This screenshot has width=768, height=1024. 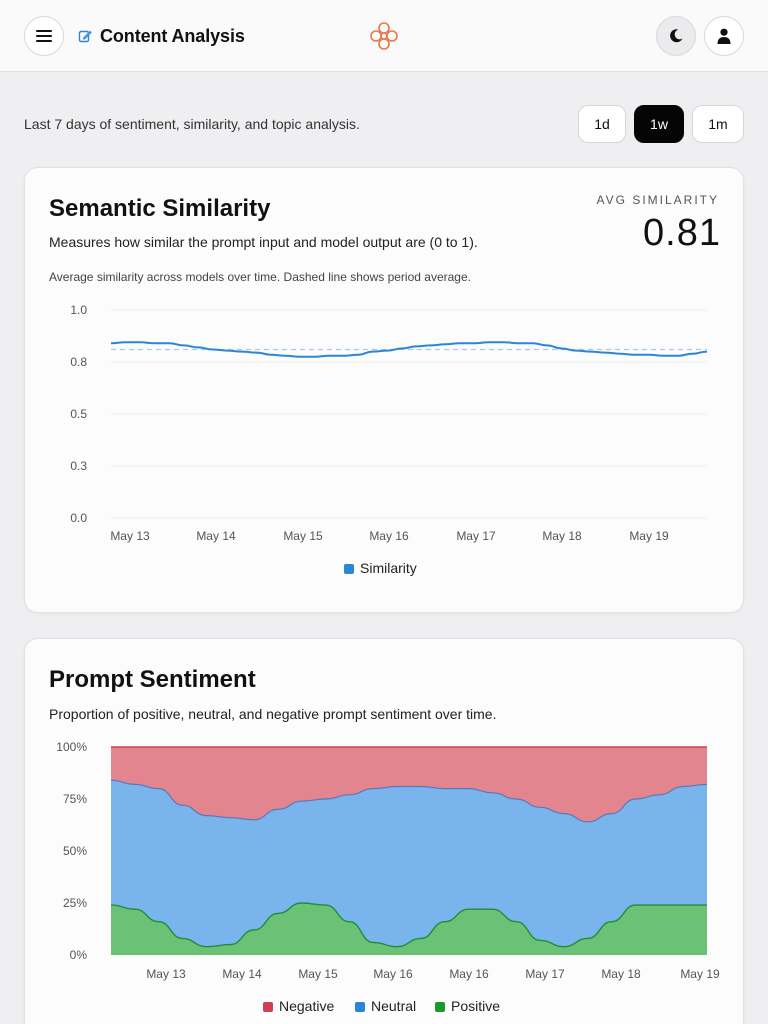 What do you see at coordinates (649, 536) in the screenshot?
I see `similarity-x-tick: May 19` at bounding box center [649, 536].